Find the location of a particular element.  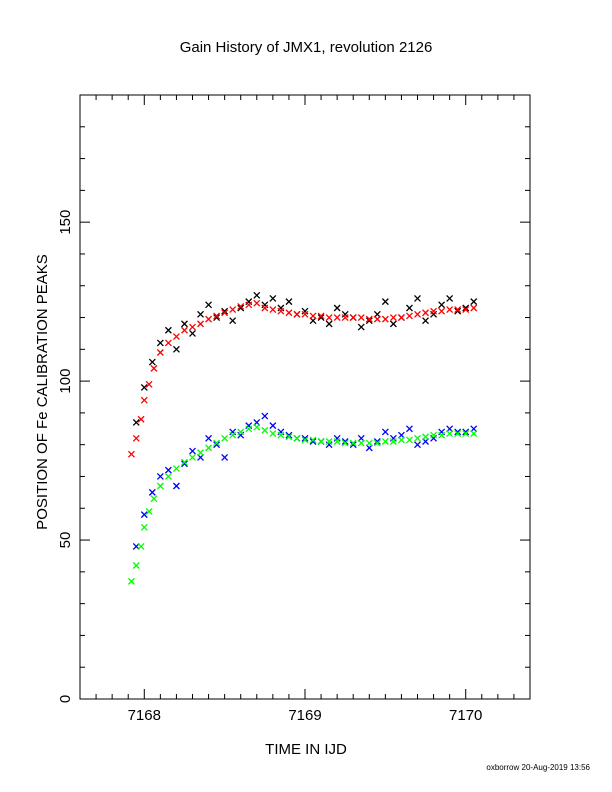

y-tick-label: 100 is located at coordinates (65, 381).